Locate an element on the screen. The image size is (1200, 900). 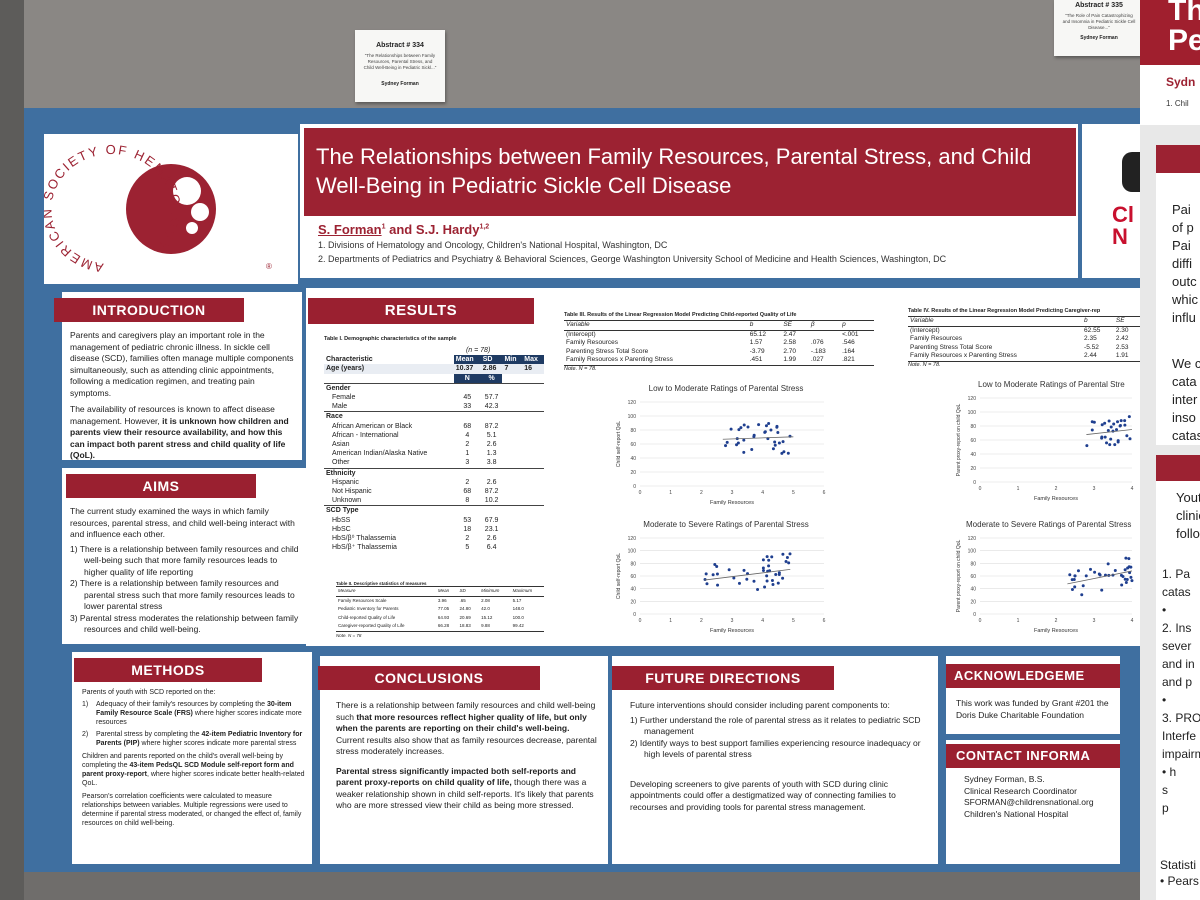
y-axis-label: Child self-report QoL is located at coordinates (619, 576).